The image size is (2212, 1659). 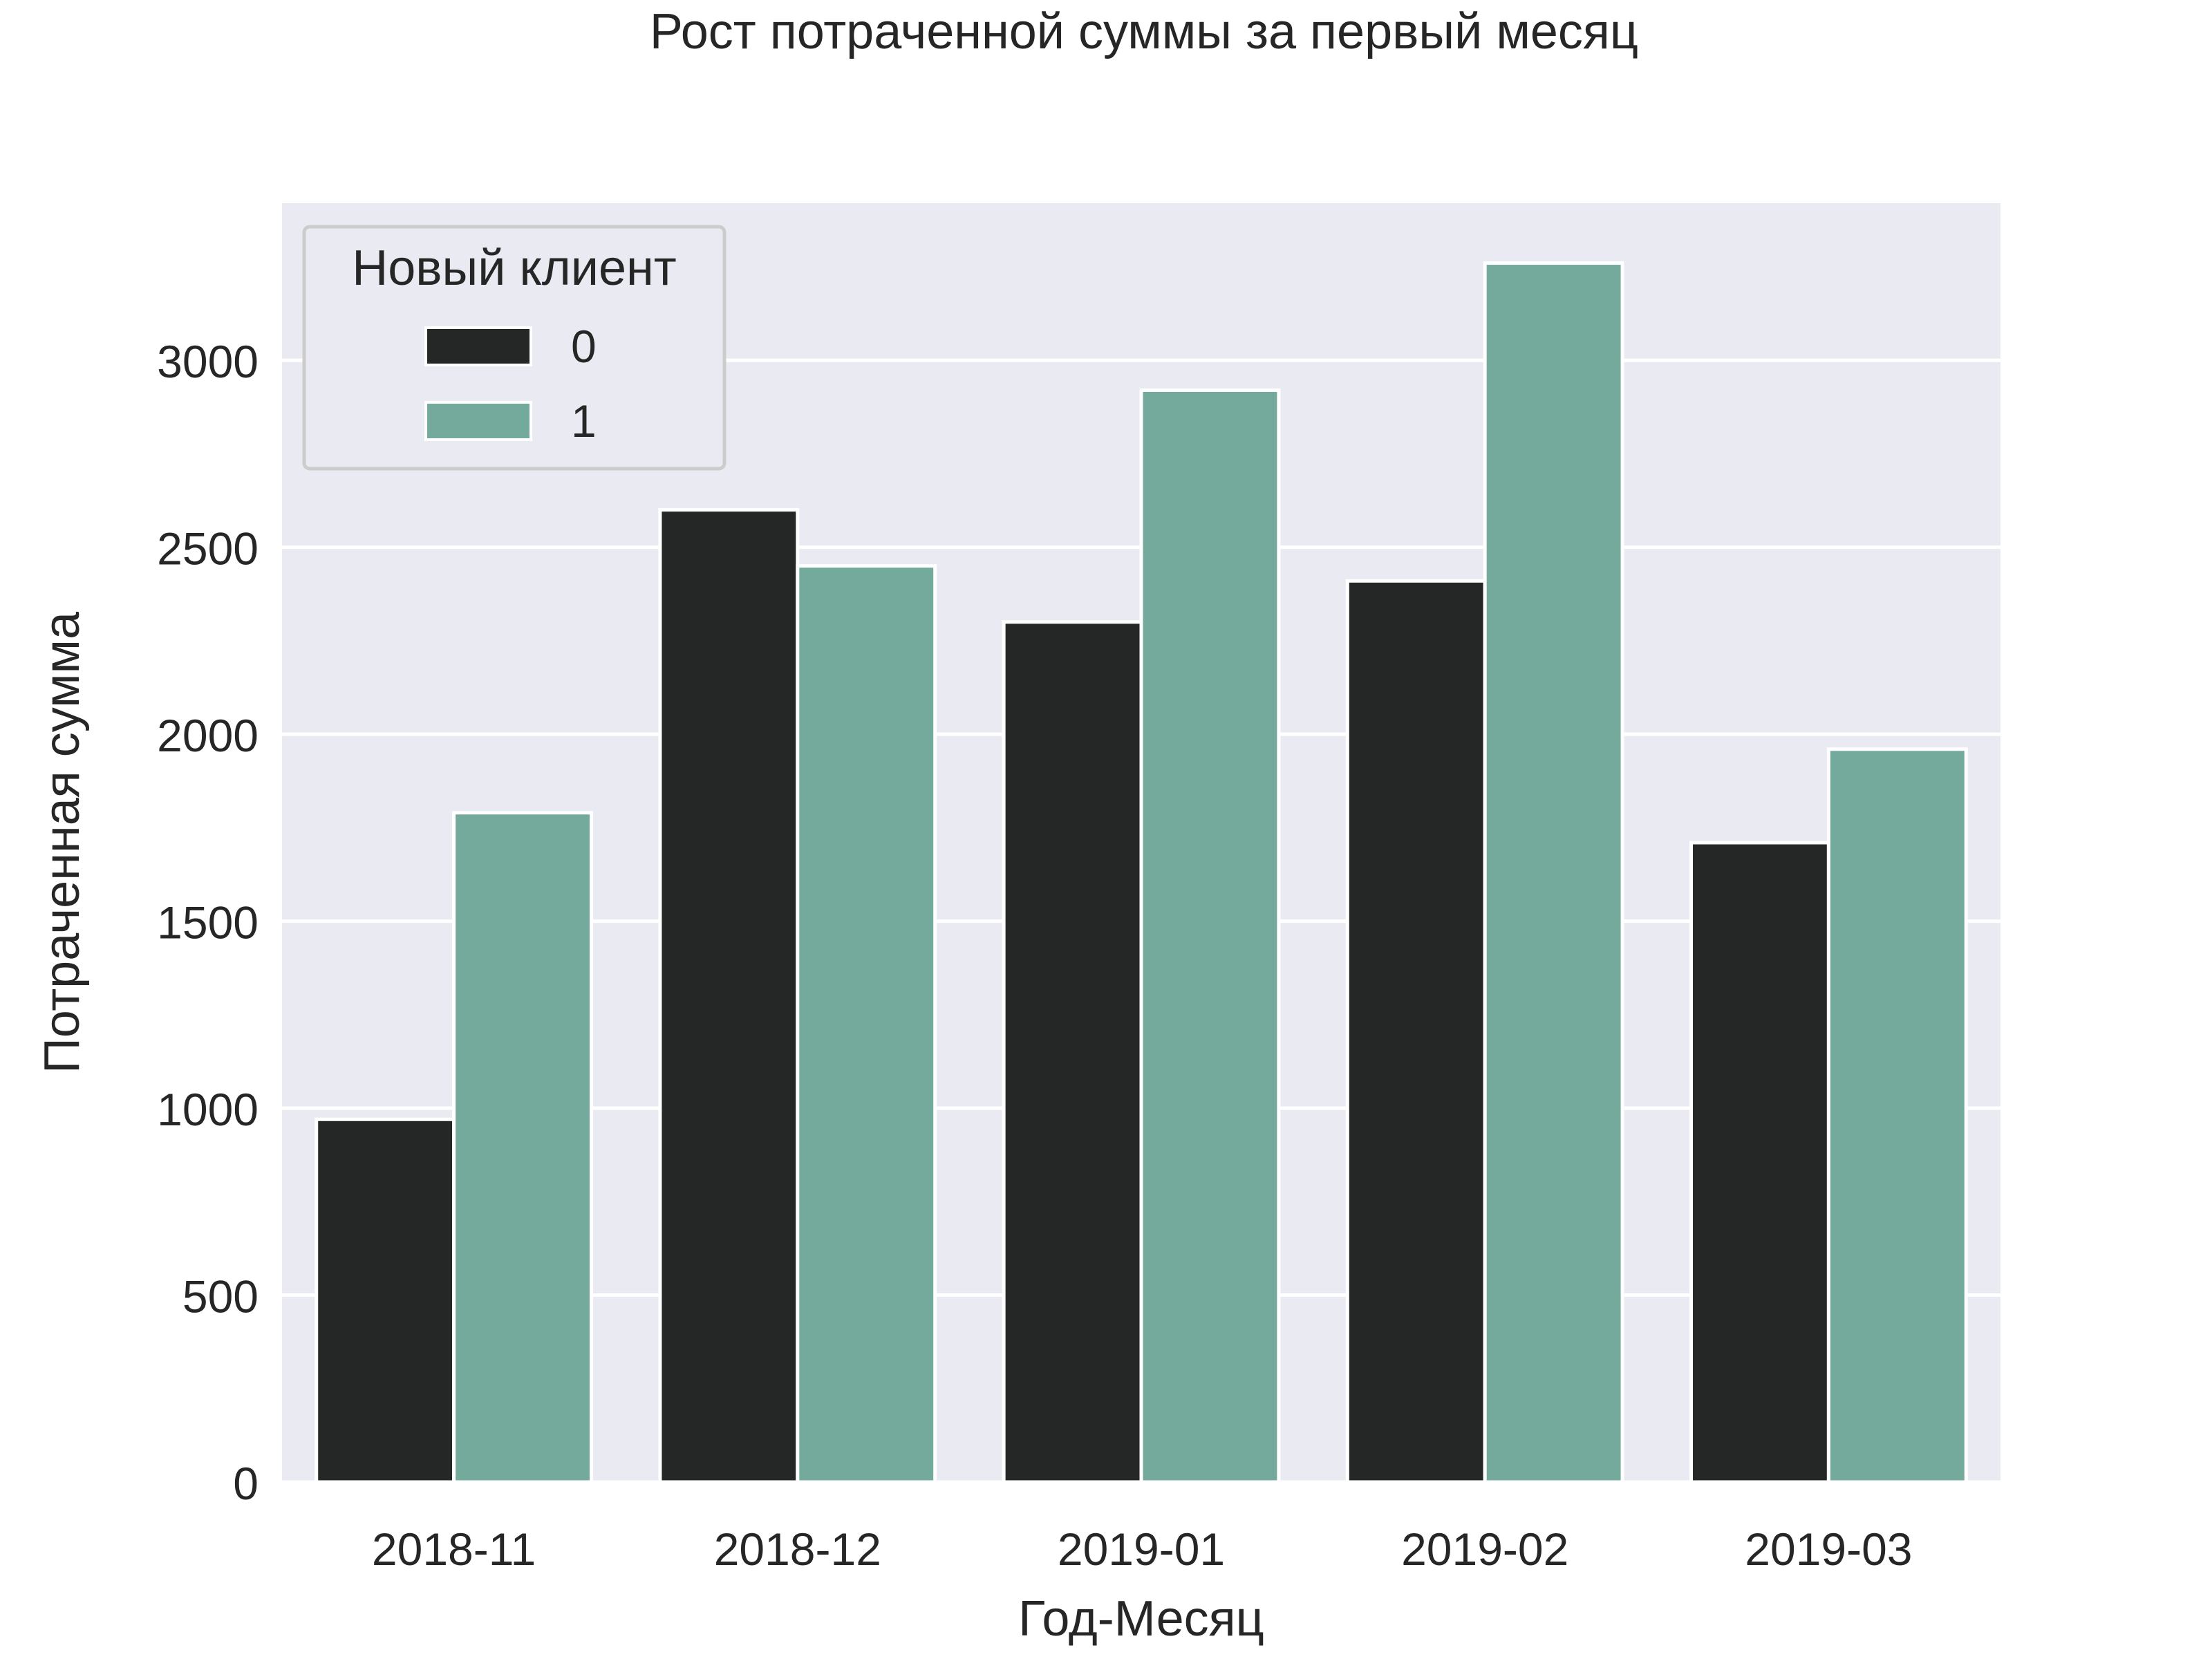 I want to click on y-tick-label: 3000, so click(x=208, y=361).